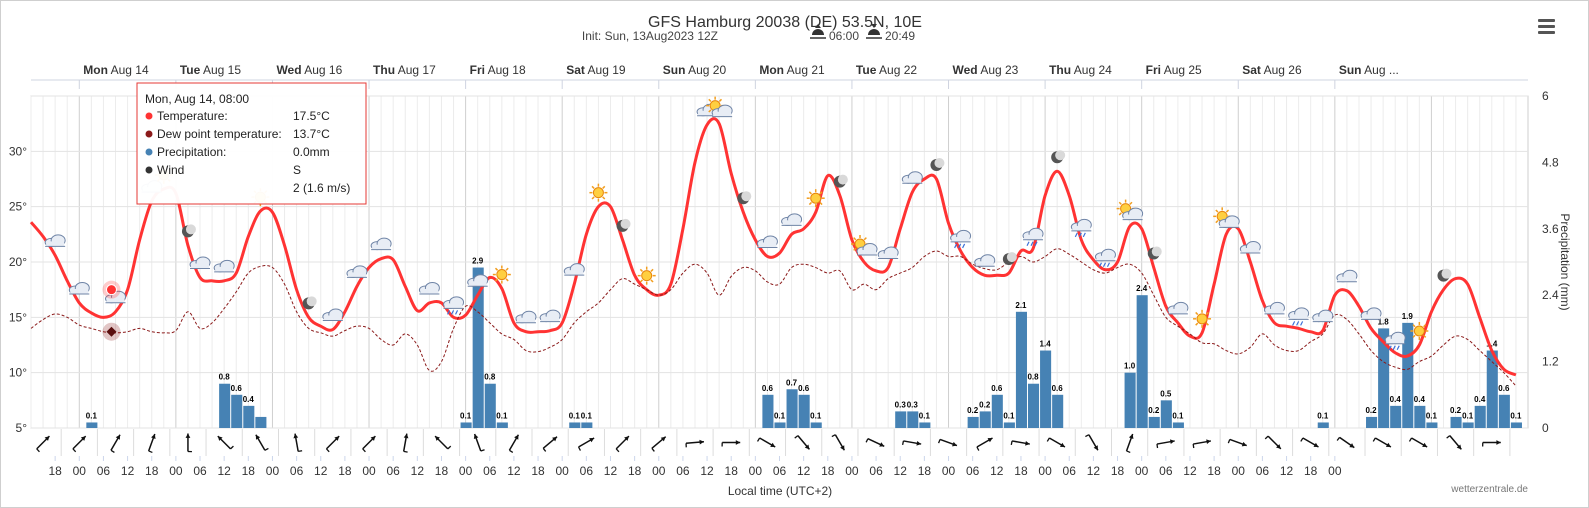 Image resolution: width=1589 pixels, height=508 pixels. What do you see at coordinates (1174, 70) in the screenshot?
I see `day-label: Fri Aug 25` at bounding box center [1174, 70].